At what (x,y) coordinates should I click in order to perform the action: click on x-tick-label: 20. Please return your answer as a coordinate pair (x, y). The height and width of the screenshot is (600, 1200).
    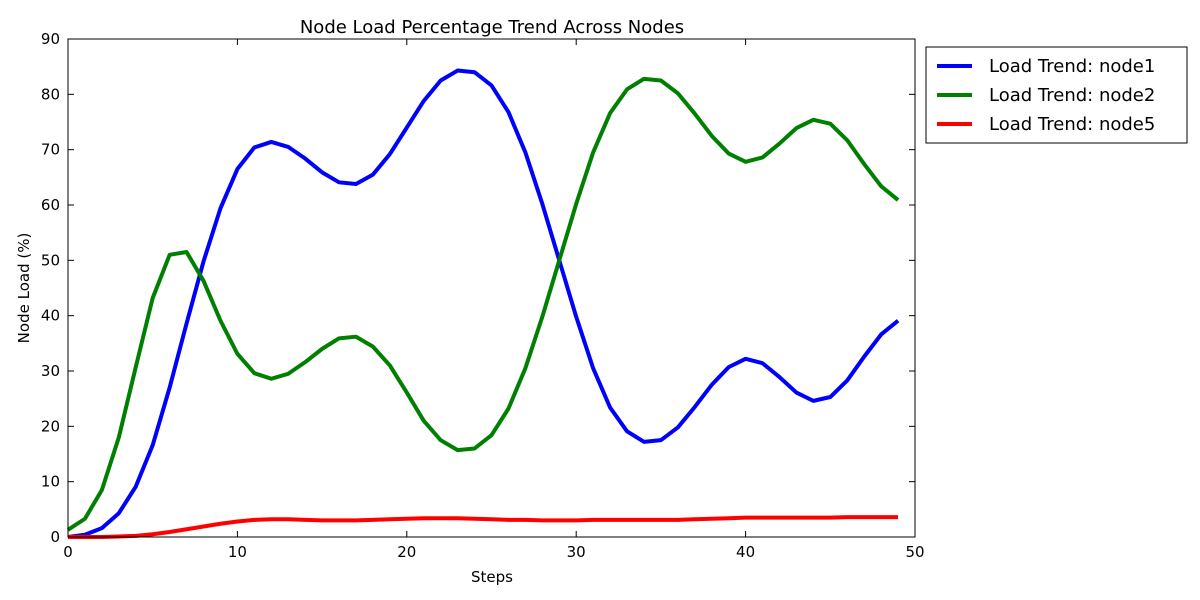
    Looking at the image, I should click on (406, 552).